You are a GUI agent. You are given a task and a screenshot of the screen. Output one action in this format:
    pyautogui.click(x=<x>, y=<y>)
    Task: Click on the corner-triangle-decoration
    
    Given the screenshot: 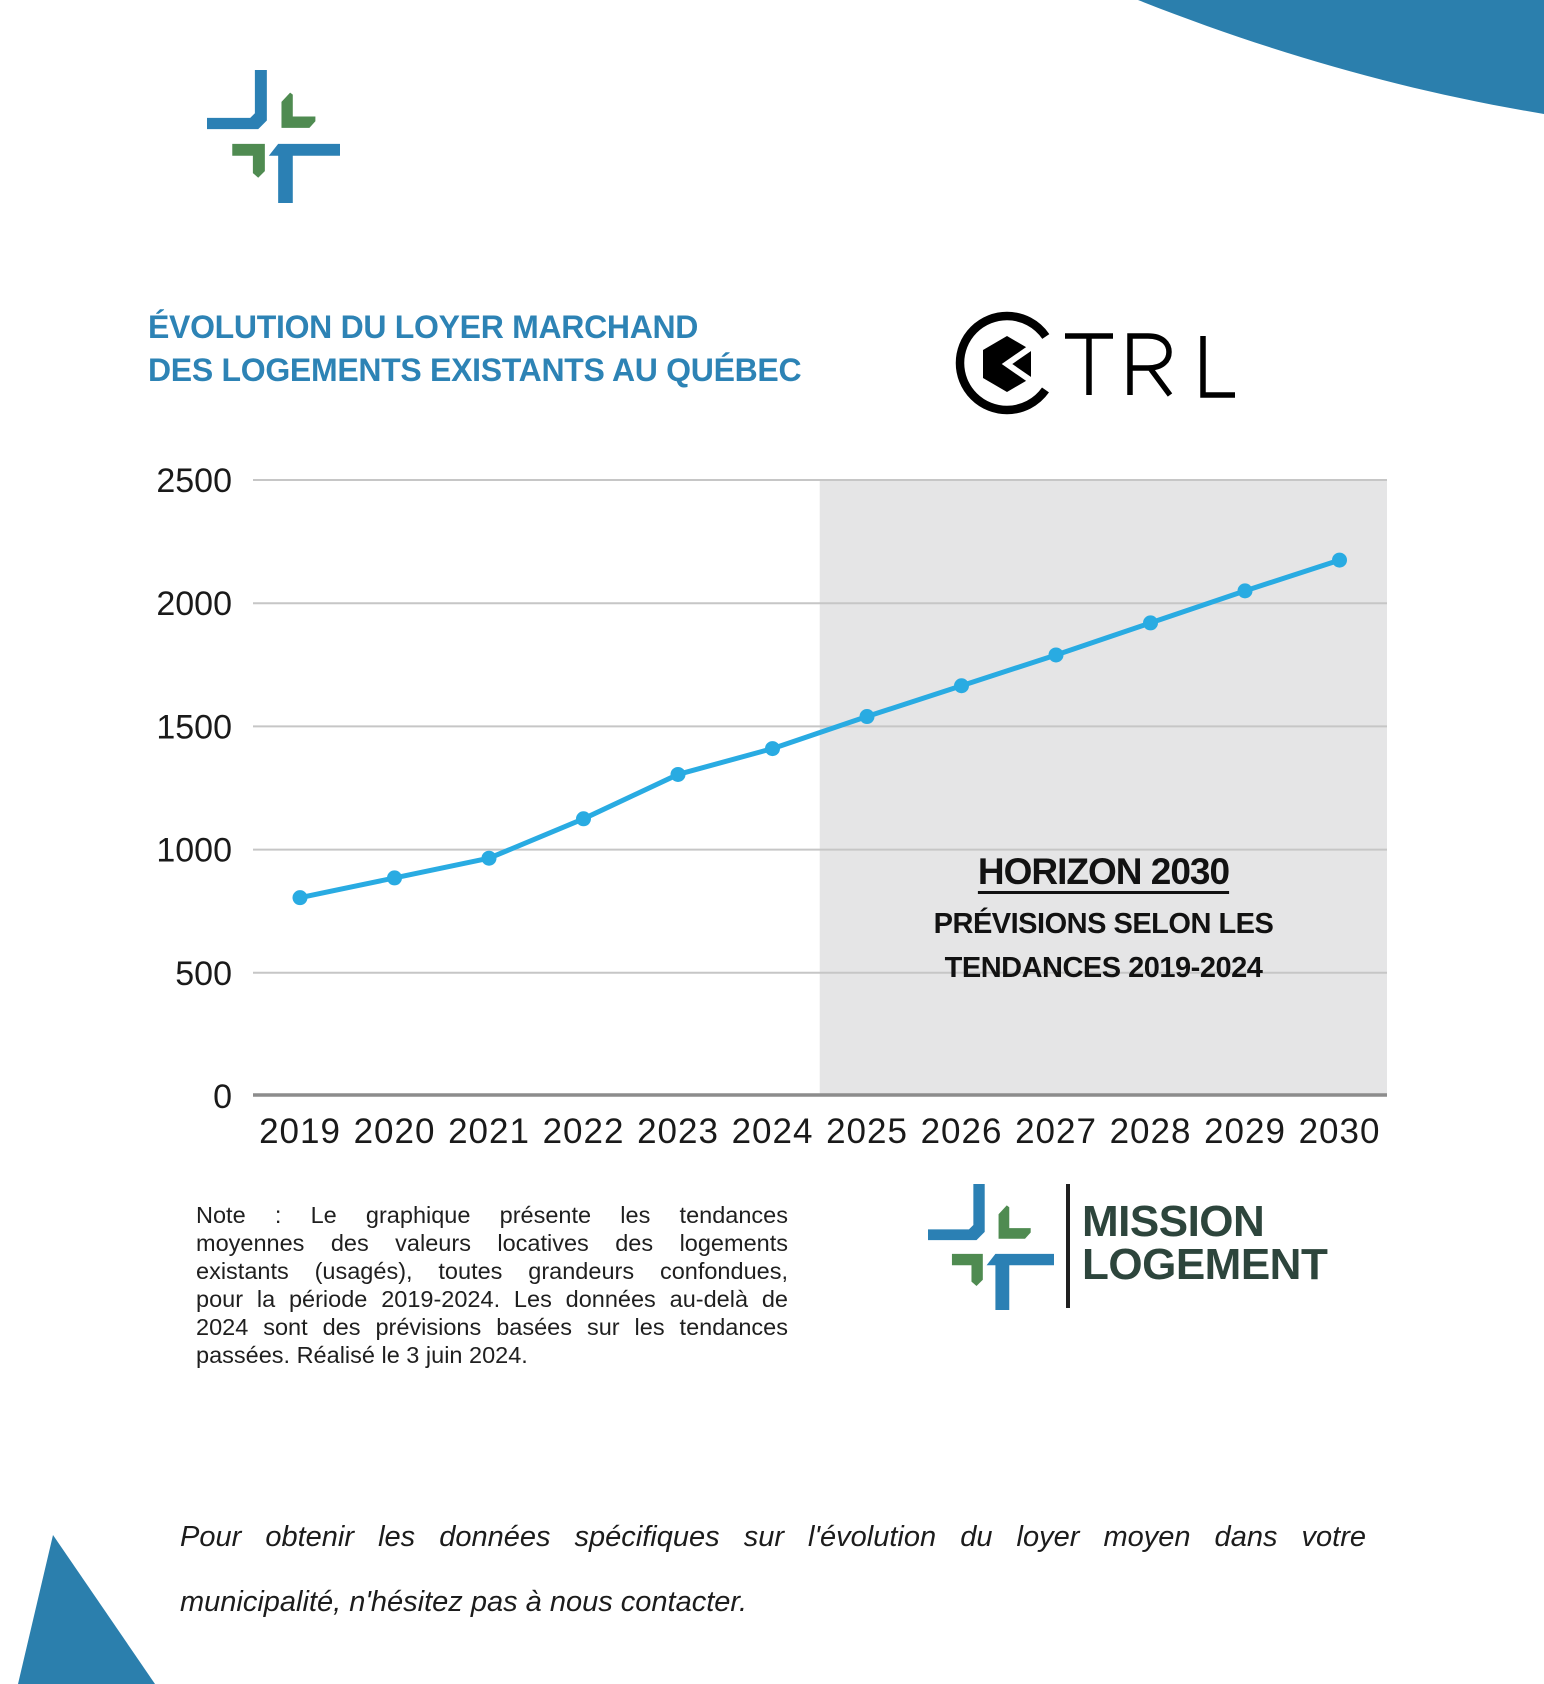 What is the action you would take?
    pyautogui.click(x=86, y=1609)
    